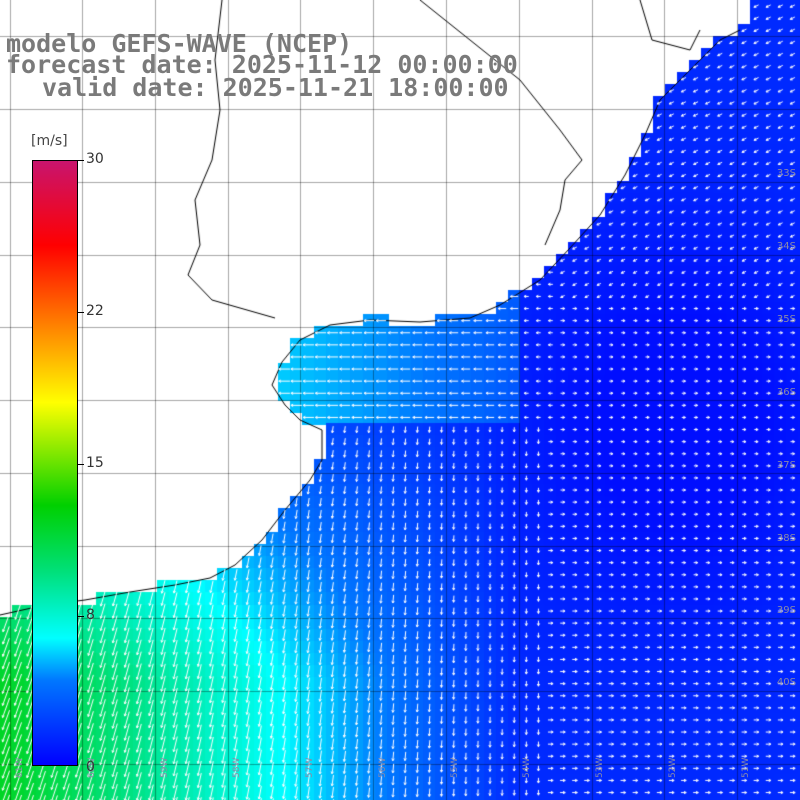 The image size is (800, 800). Describe the element at coordinates (786, 392) in the screenshot. I see `lat-label: 36S` at that location.